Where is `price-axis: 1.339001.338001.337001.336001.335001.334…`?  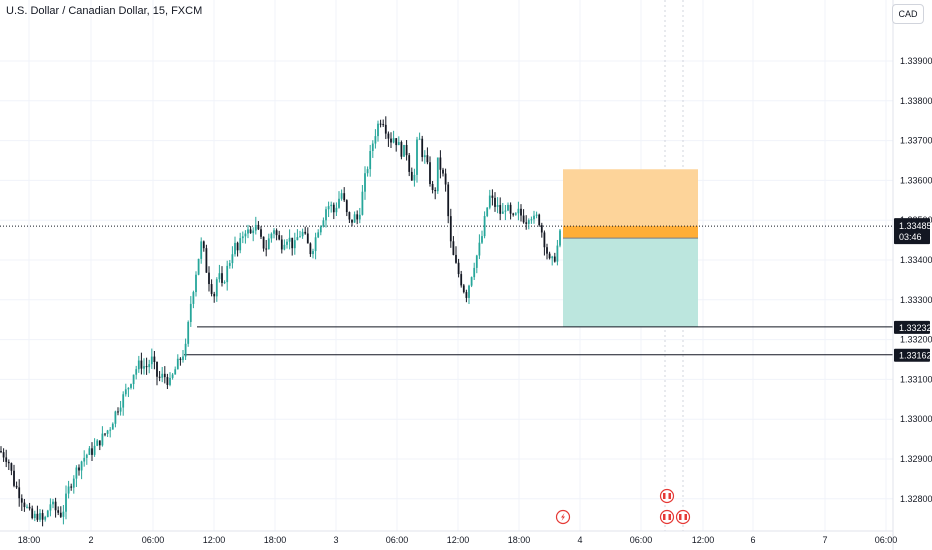
price-axis: 1.339001.338001.337001.336001.335001.334… is located at coordinates (916, 280).